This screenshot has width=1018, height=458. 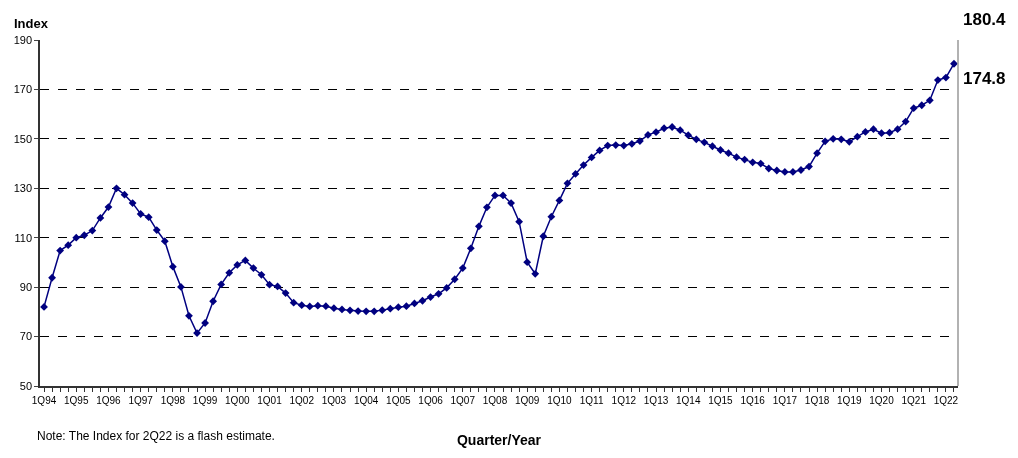 I want to click on x-tick-label: 1Q17, so click(x=785, y=400).